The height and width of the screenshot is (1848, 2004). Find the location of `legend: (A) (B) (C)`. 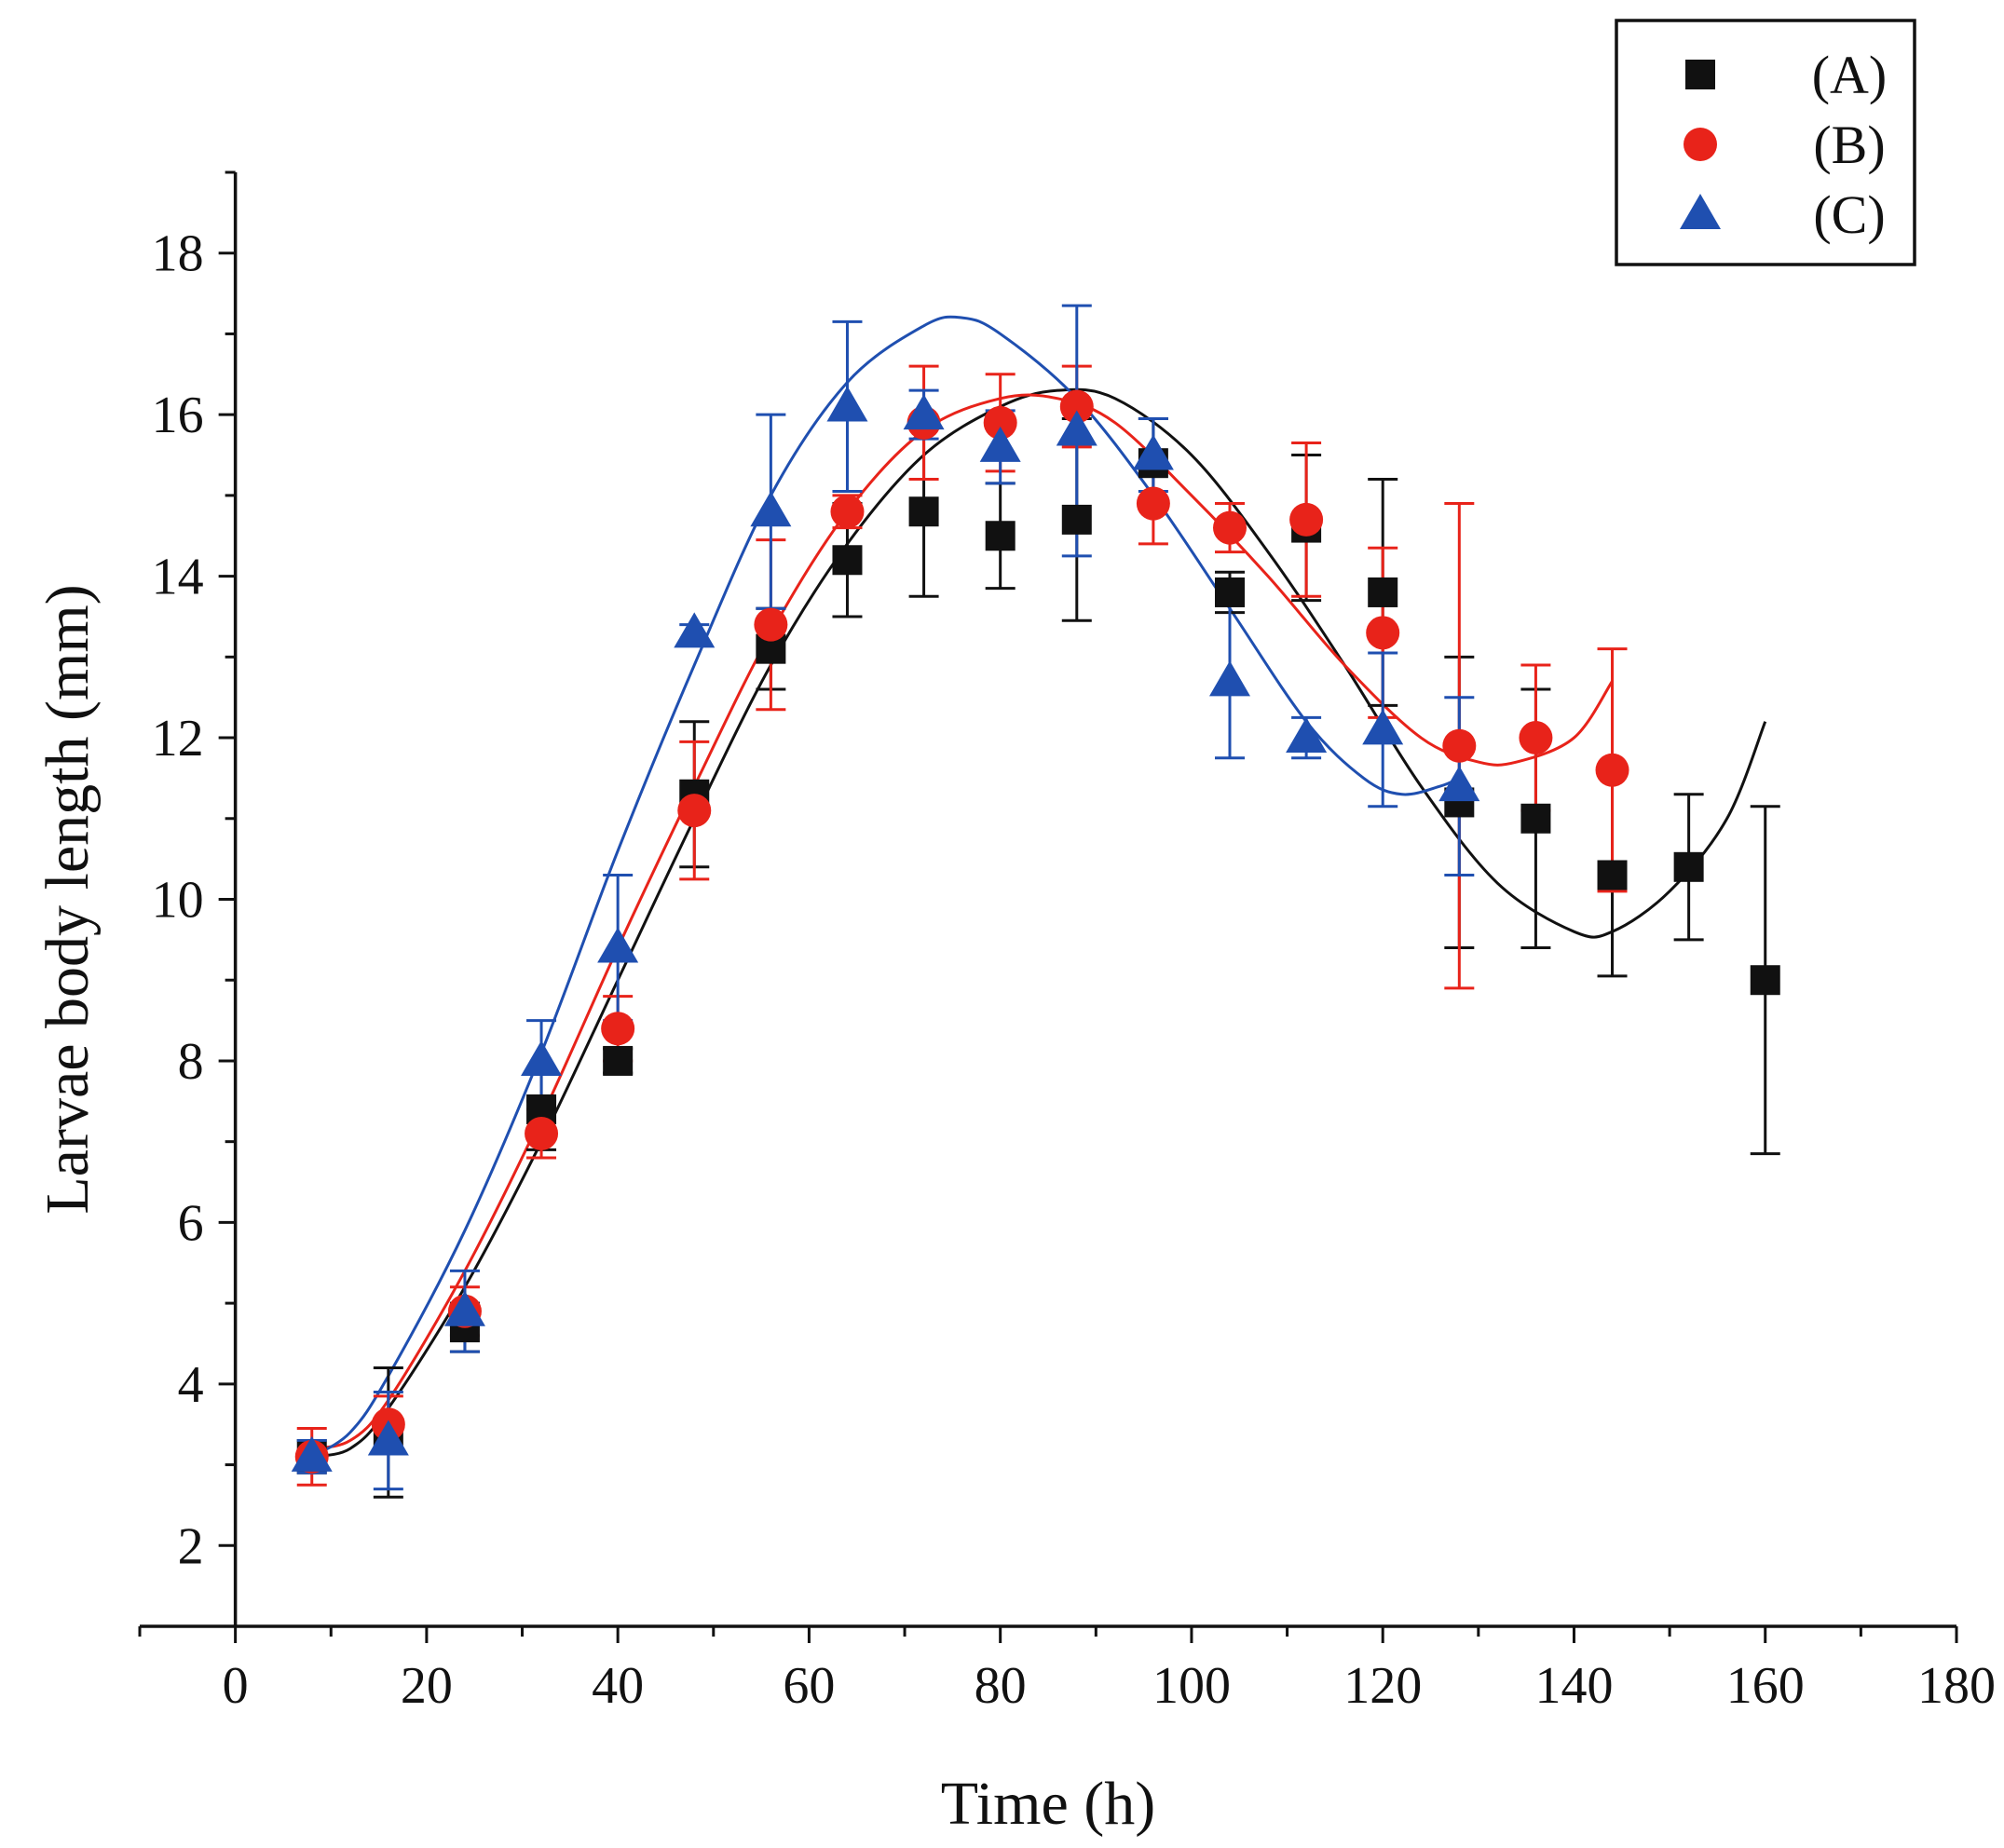

legend: (A) (B) (C) is located at coordinates (1765, 142).